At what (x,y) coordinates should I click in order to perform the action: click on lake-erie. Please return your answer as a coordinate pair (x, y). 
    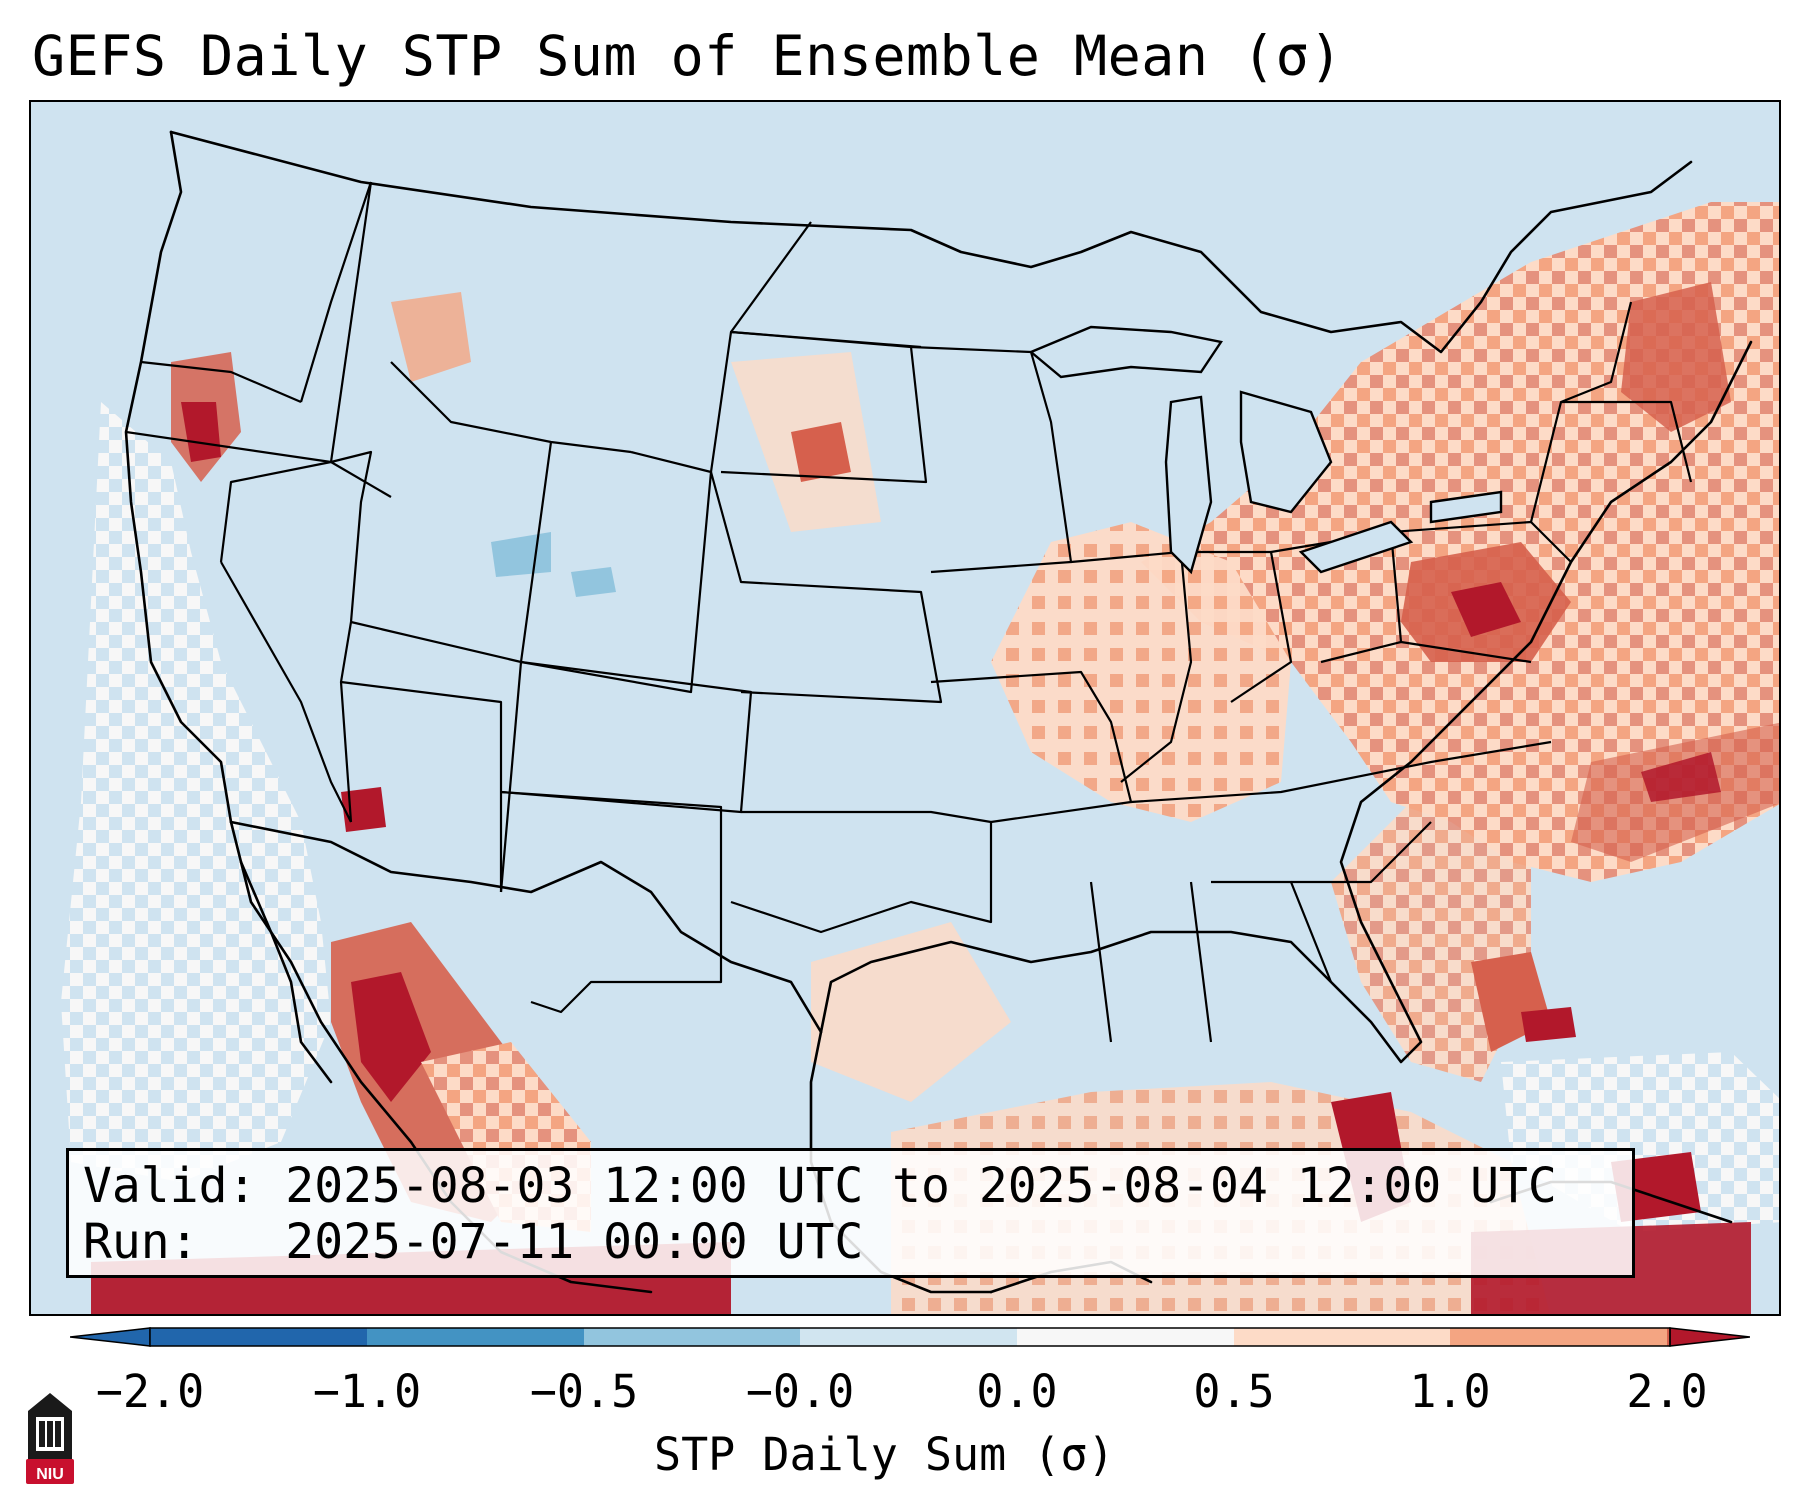
    Looking at the image, I should click on (1356, 547).